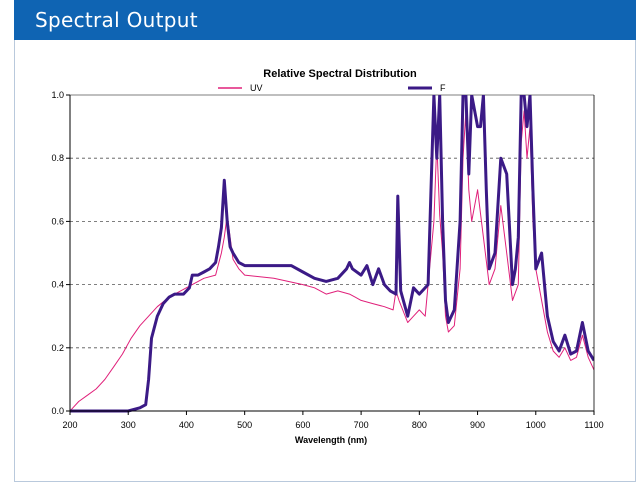  Describe the element at coordinates (443, 88) in the screenshot. I see `legend-label-f: F` at that location.